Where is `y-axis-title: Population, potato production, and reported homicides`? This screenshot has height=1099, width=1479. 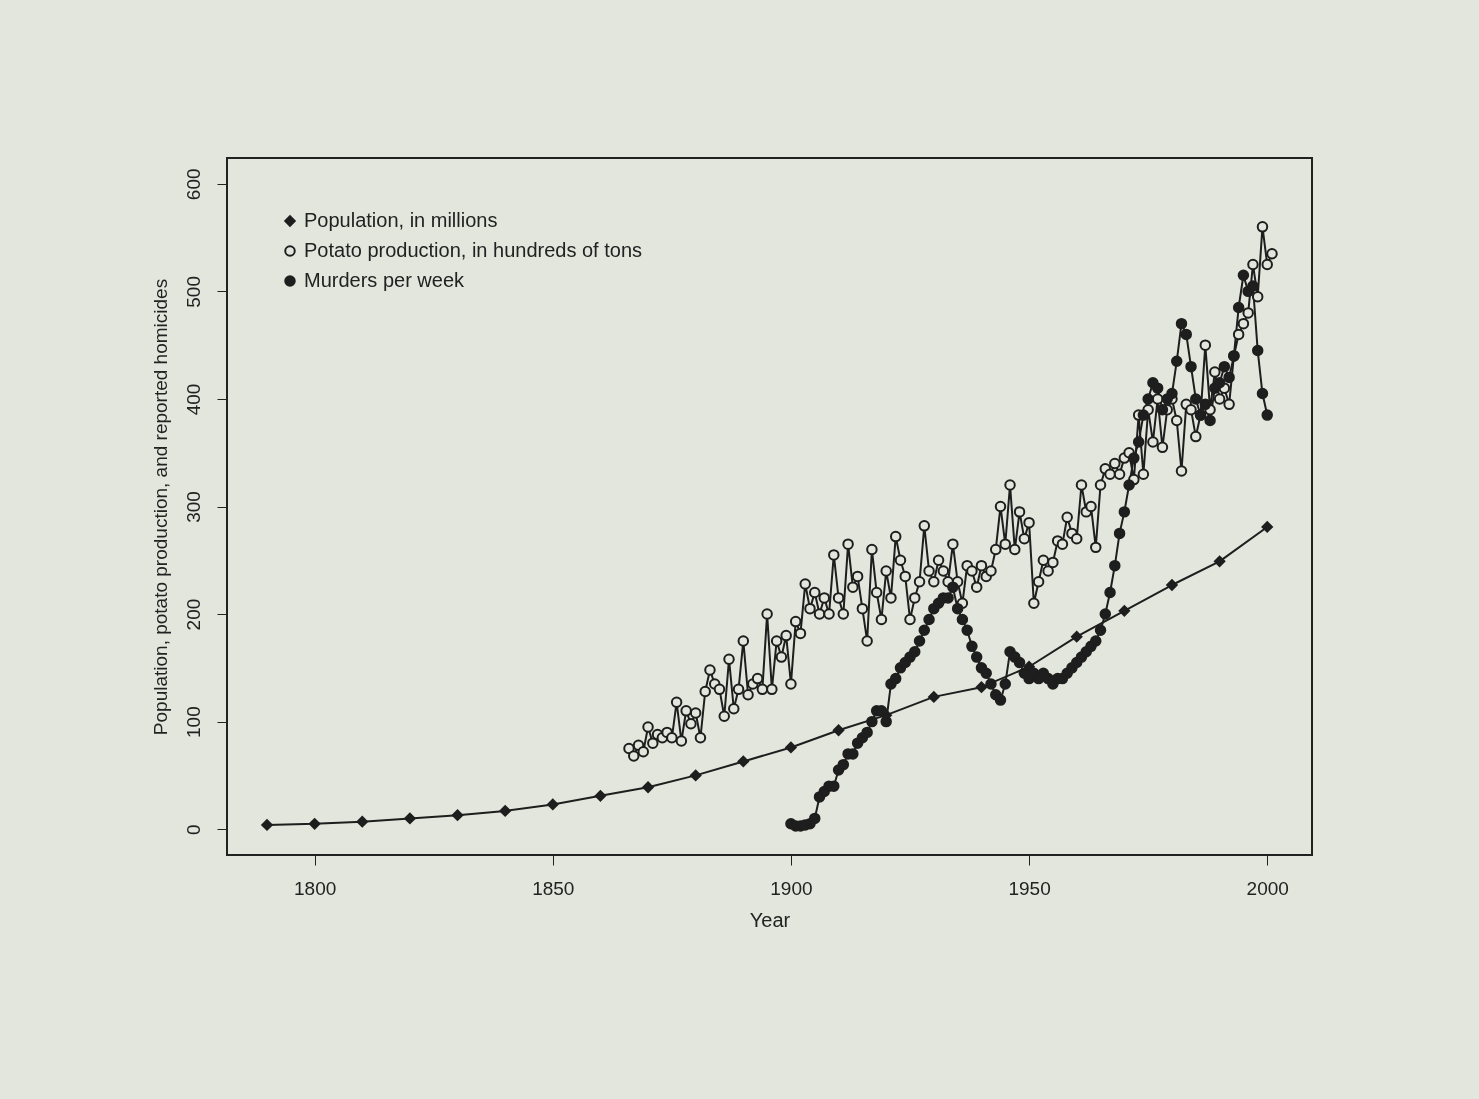
y-axis-title: Population, potato production, and reported homicides is located at coordinates (160, 507).